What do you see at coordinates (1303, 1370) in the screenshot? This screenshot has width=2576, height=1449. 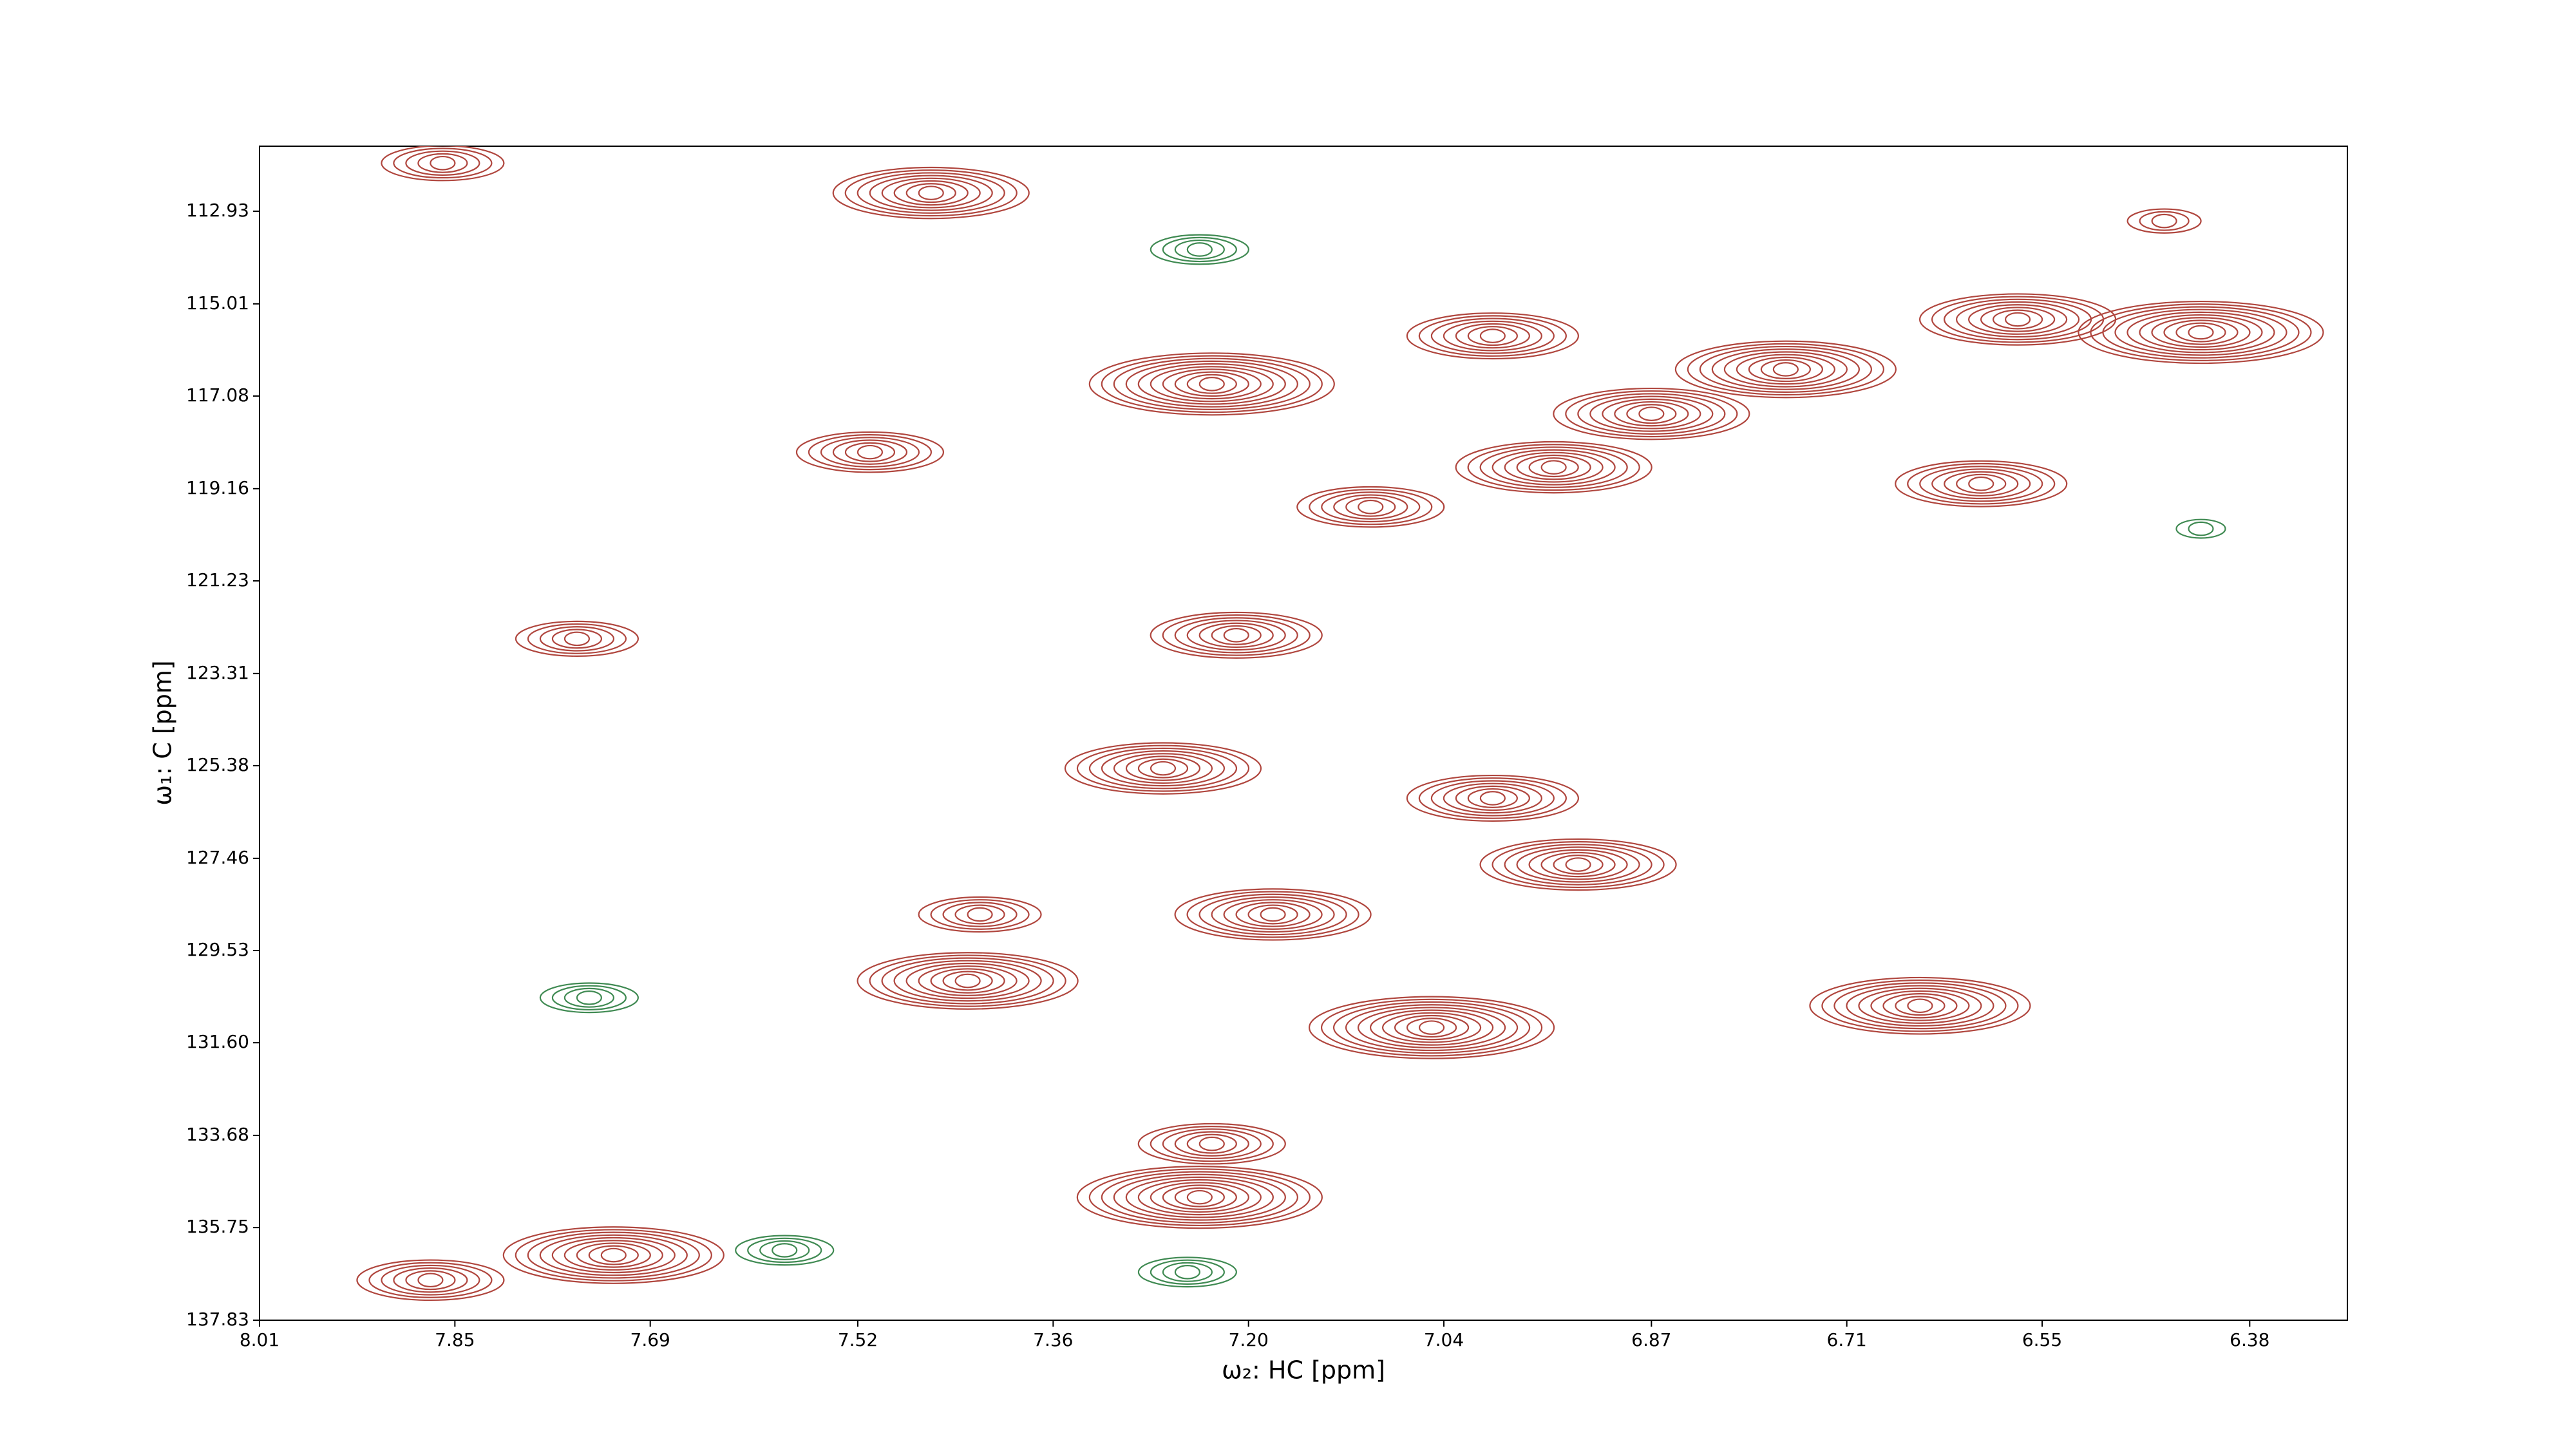 I see `x-axis-label: ω₂: HC [ppm]` at bounding box center [1303, 1370].